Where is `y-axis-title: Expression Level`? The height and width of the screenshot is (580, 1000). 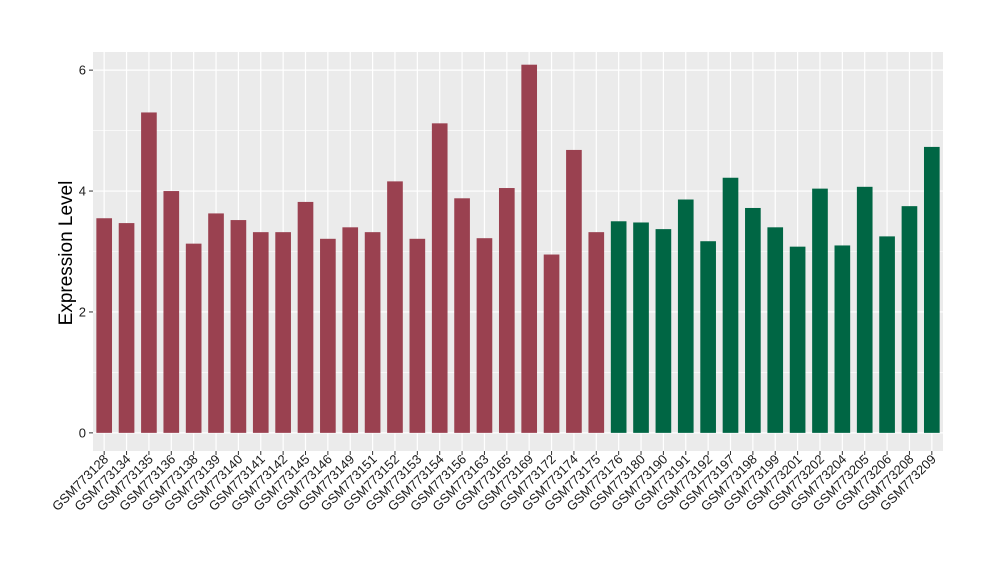
y-axis-title: Expression Level is located at coordinates (66, 253).